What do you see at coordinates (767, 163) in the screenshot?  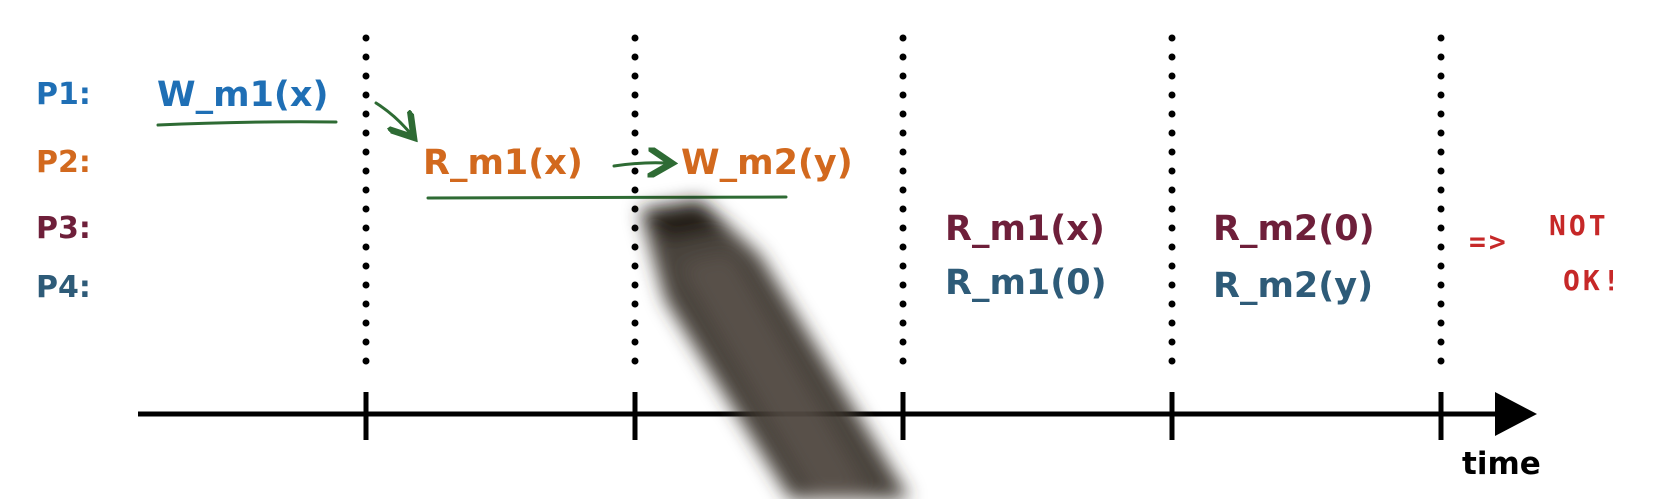 I see `op-p2-write-m2: W_m2(y)` at bounding box center [767, 163].